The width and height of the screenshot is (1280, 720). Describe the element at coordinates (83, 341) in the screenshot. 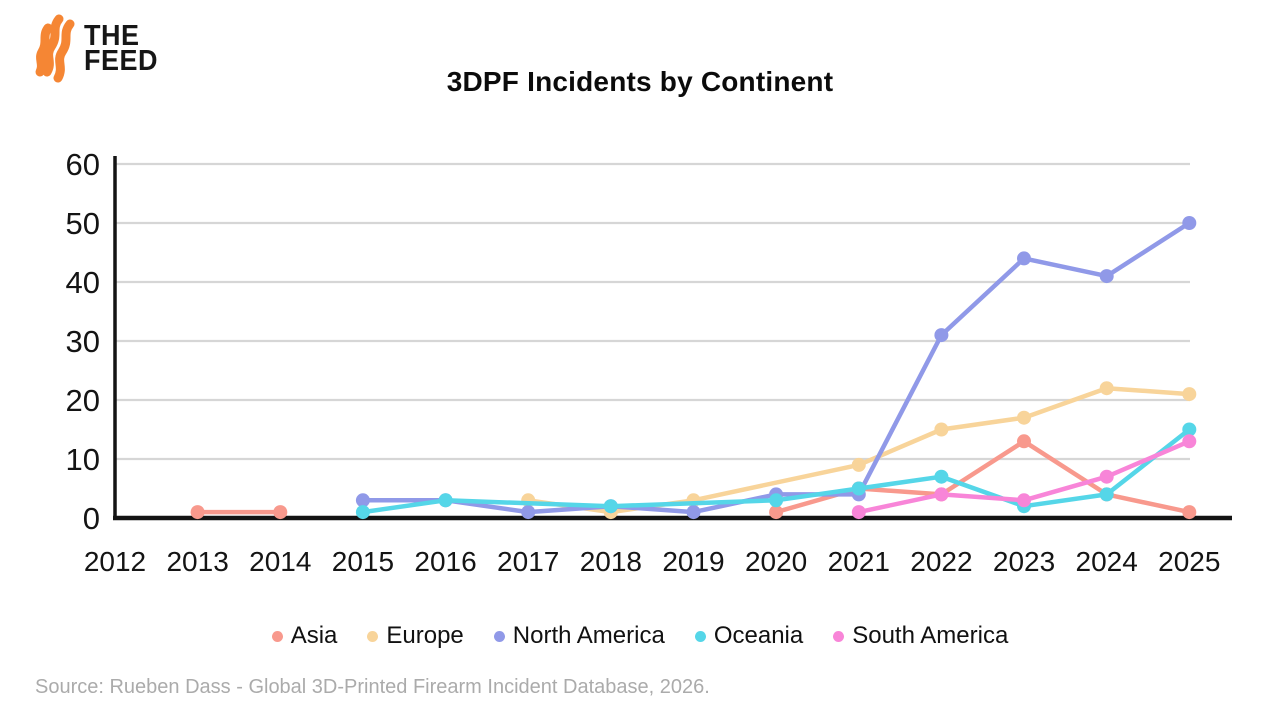

I see `y-tick-30: 30` at that location.